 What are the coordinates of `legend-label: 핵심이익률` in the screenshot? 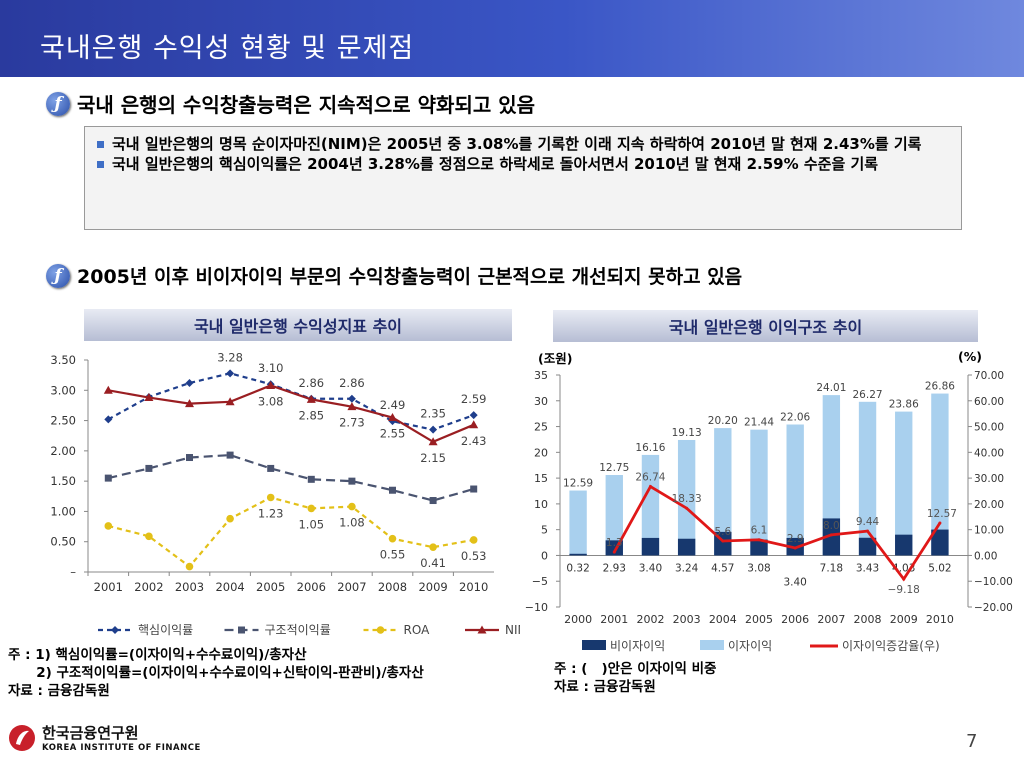 It's located at (165, 630).